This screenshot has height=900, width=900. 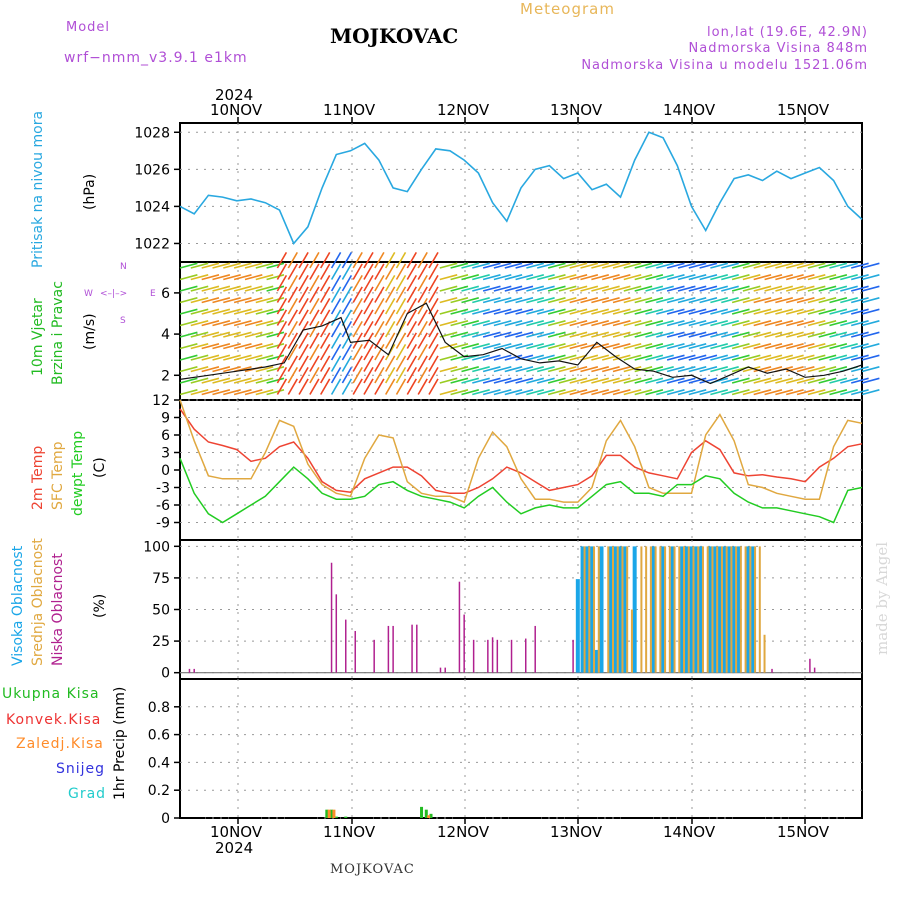 What do you see at coordinates (161, 642) in the screenshot?
I see `clouds-ytick-label: 25` at bounding box center [161, 642].